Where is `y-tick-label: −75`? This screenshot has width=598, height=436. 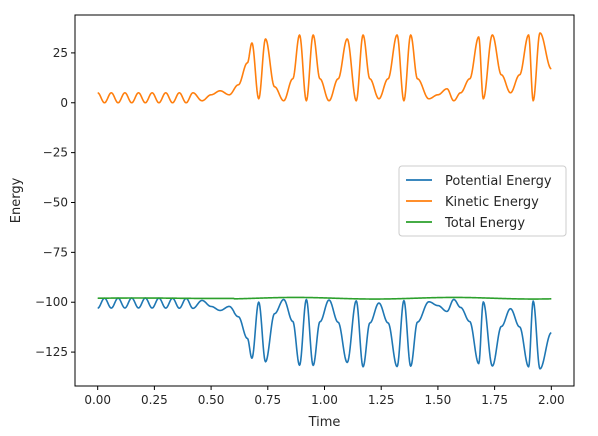
y-tick-label: −75 is located at coordinates (55, 252).